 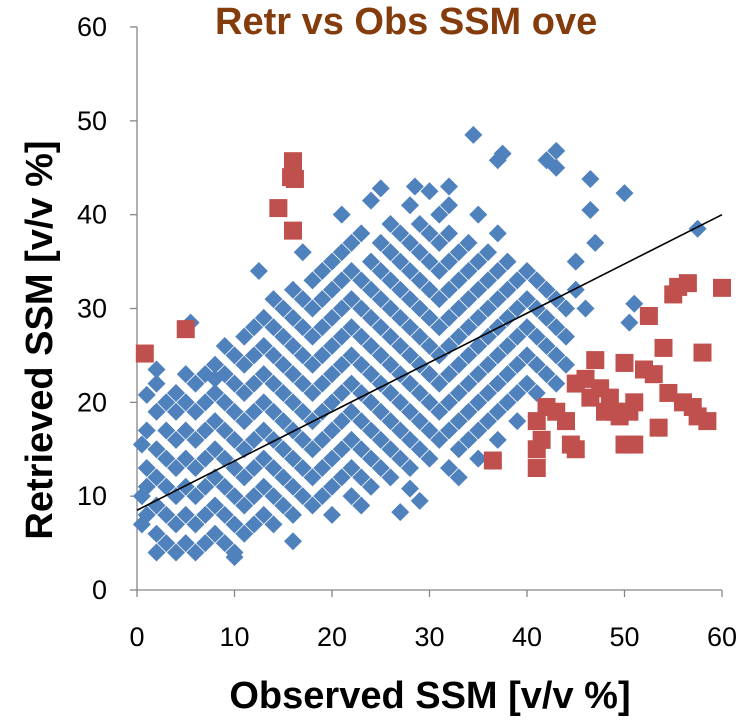 I want to click on y-tick-label: 40, so click(x=92, y=215).